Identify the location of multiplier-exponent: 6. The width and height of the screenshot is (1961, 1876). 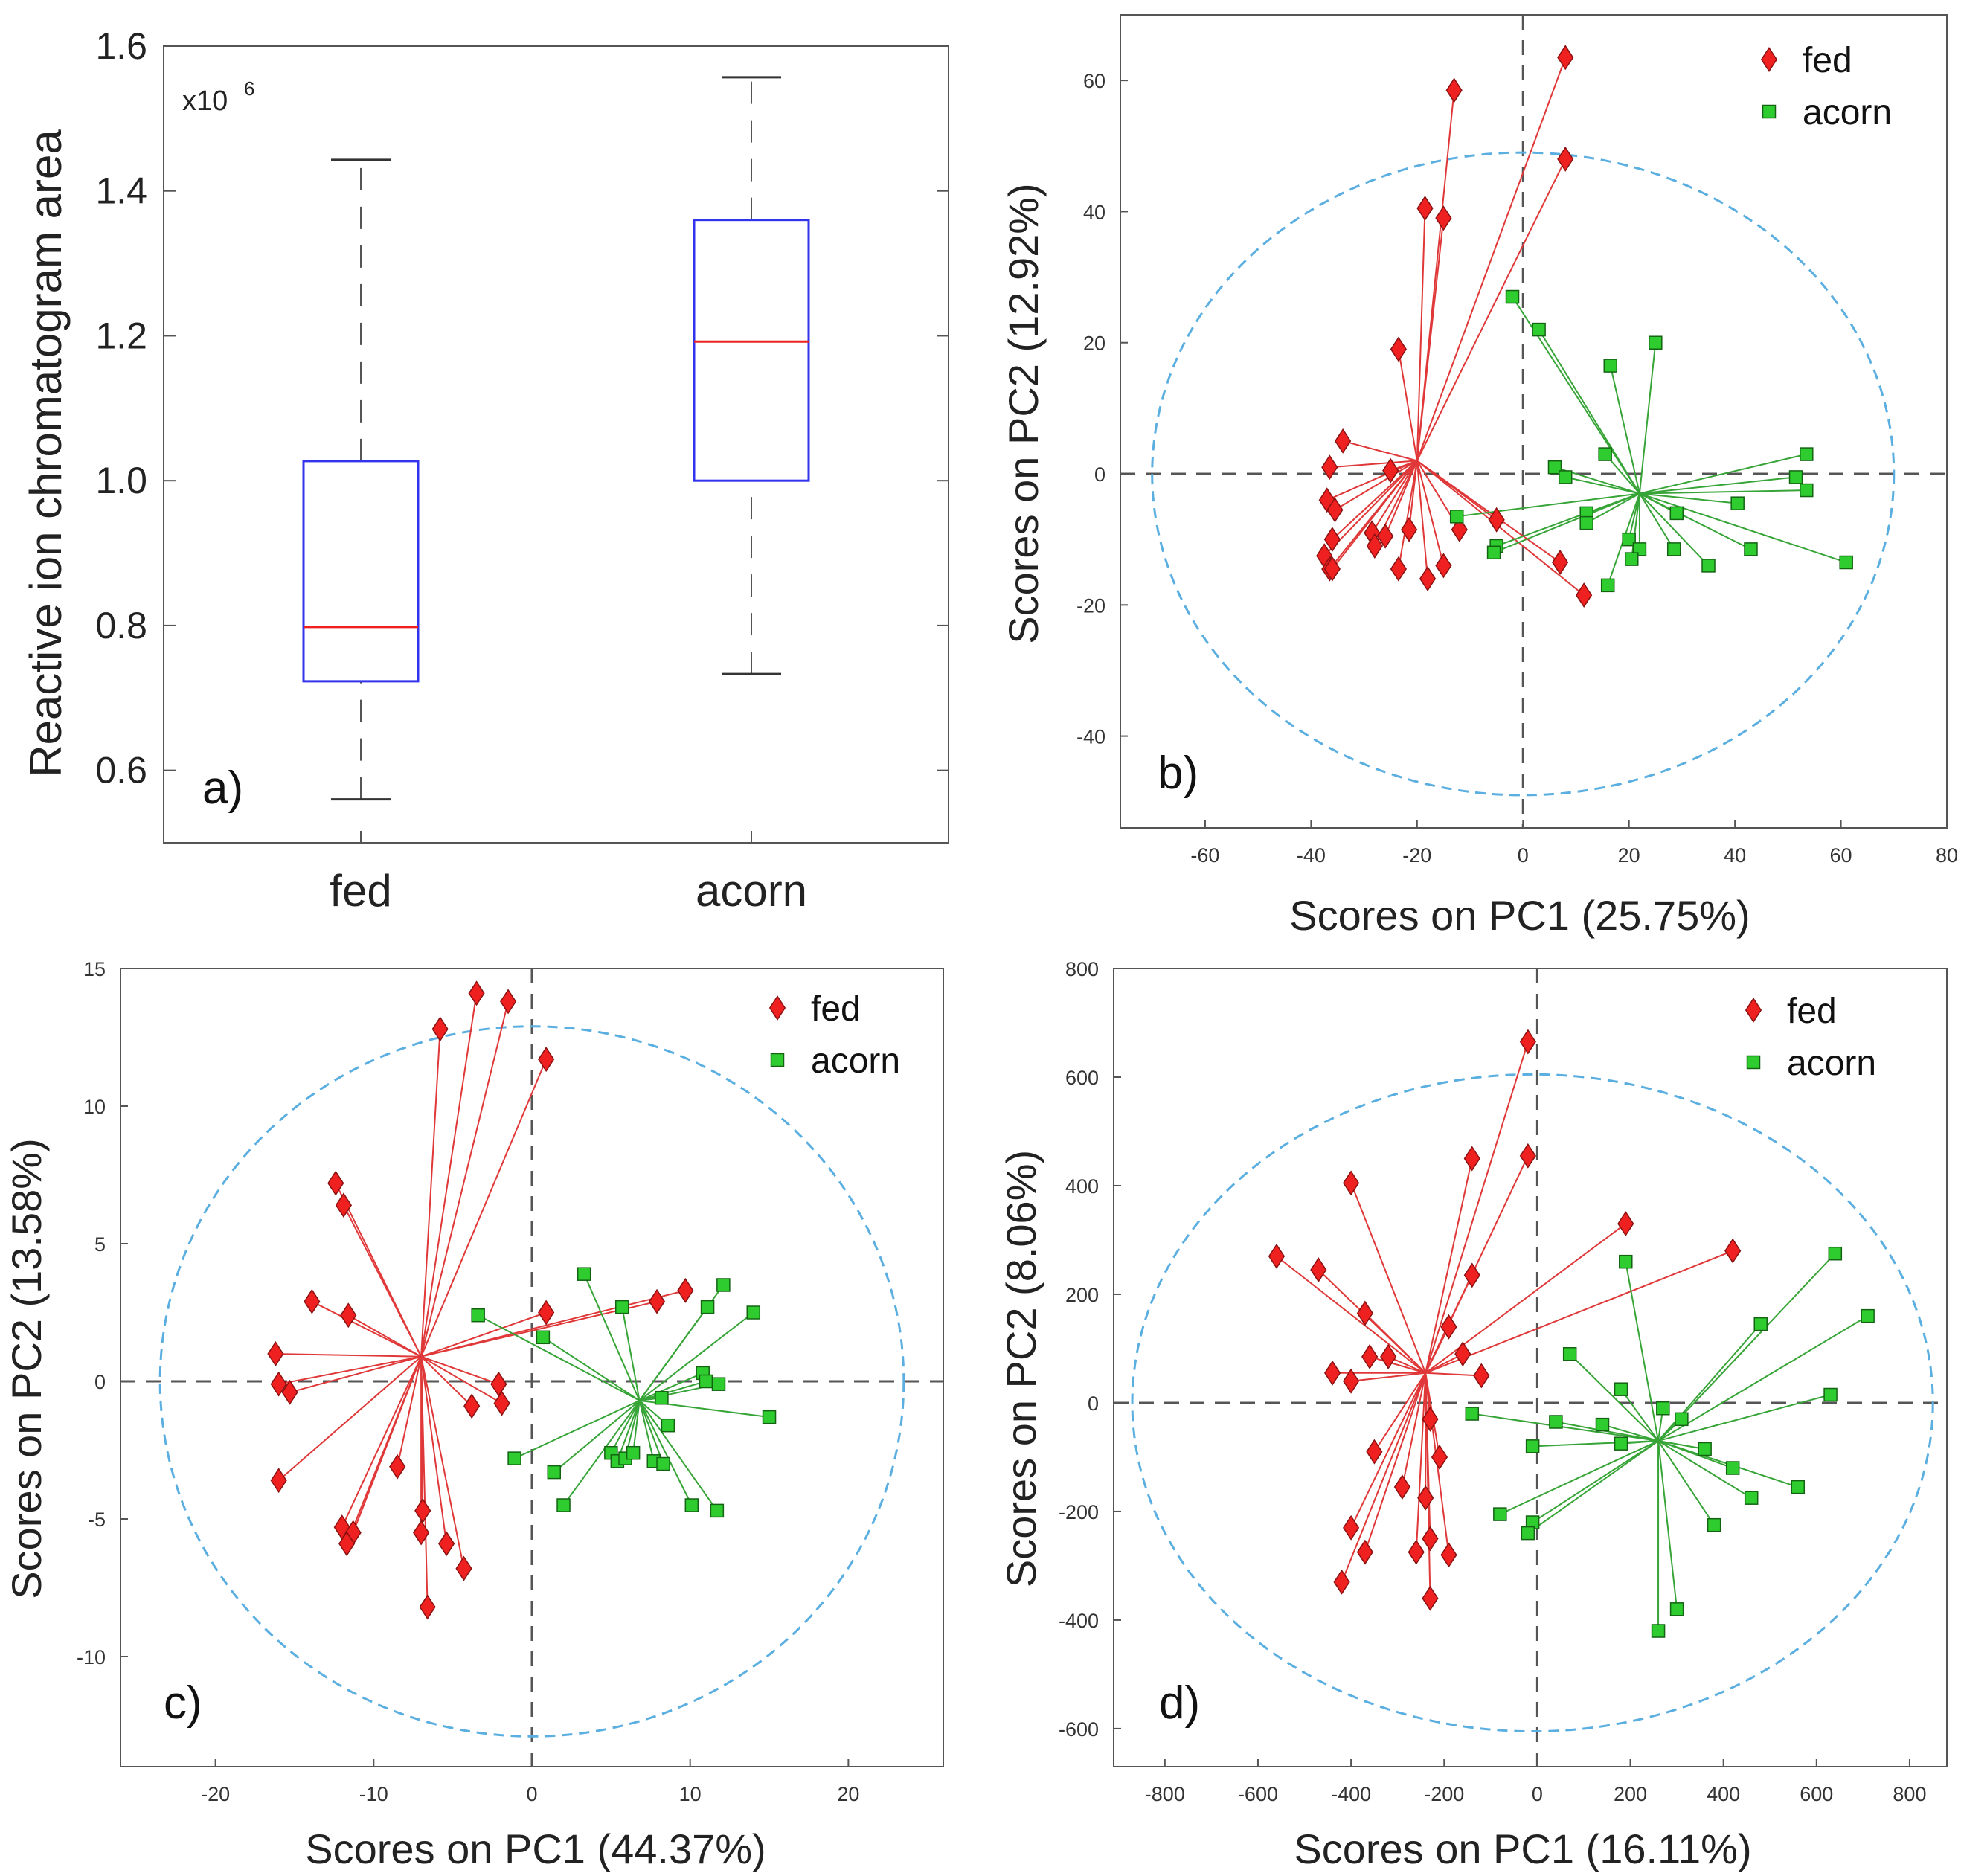
(249, 88).